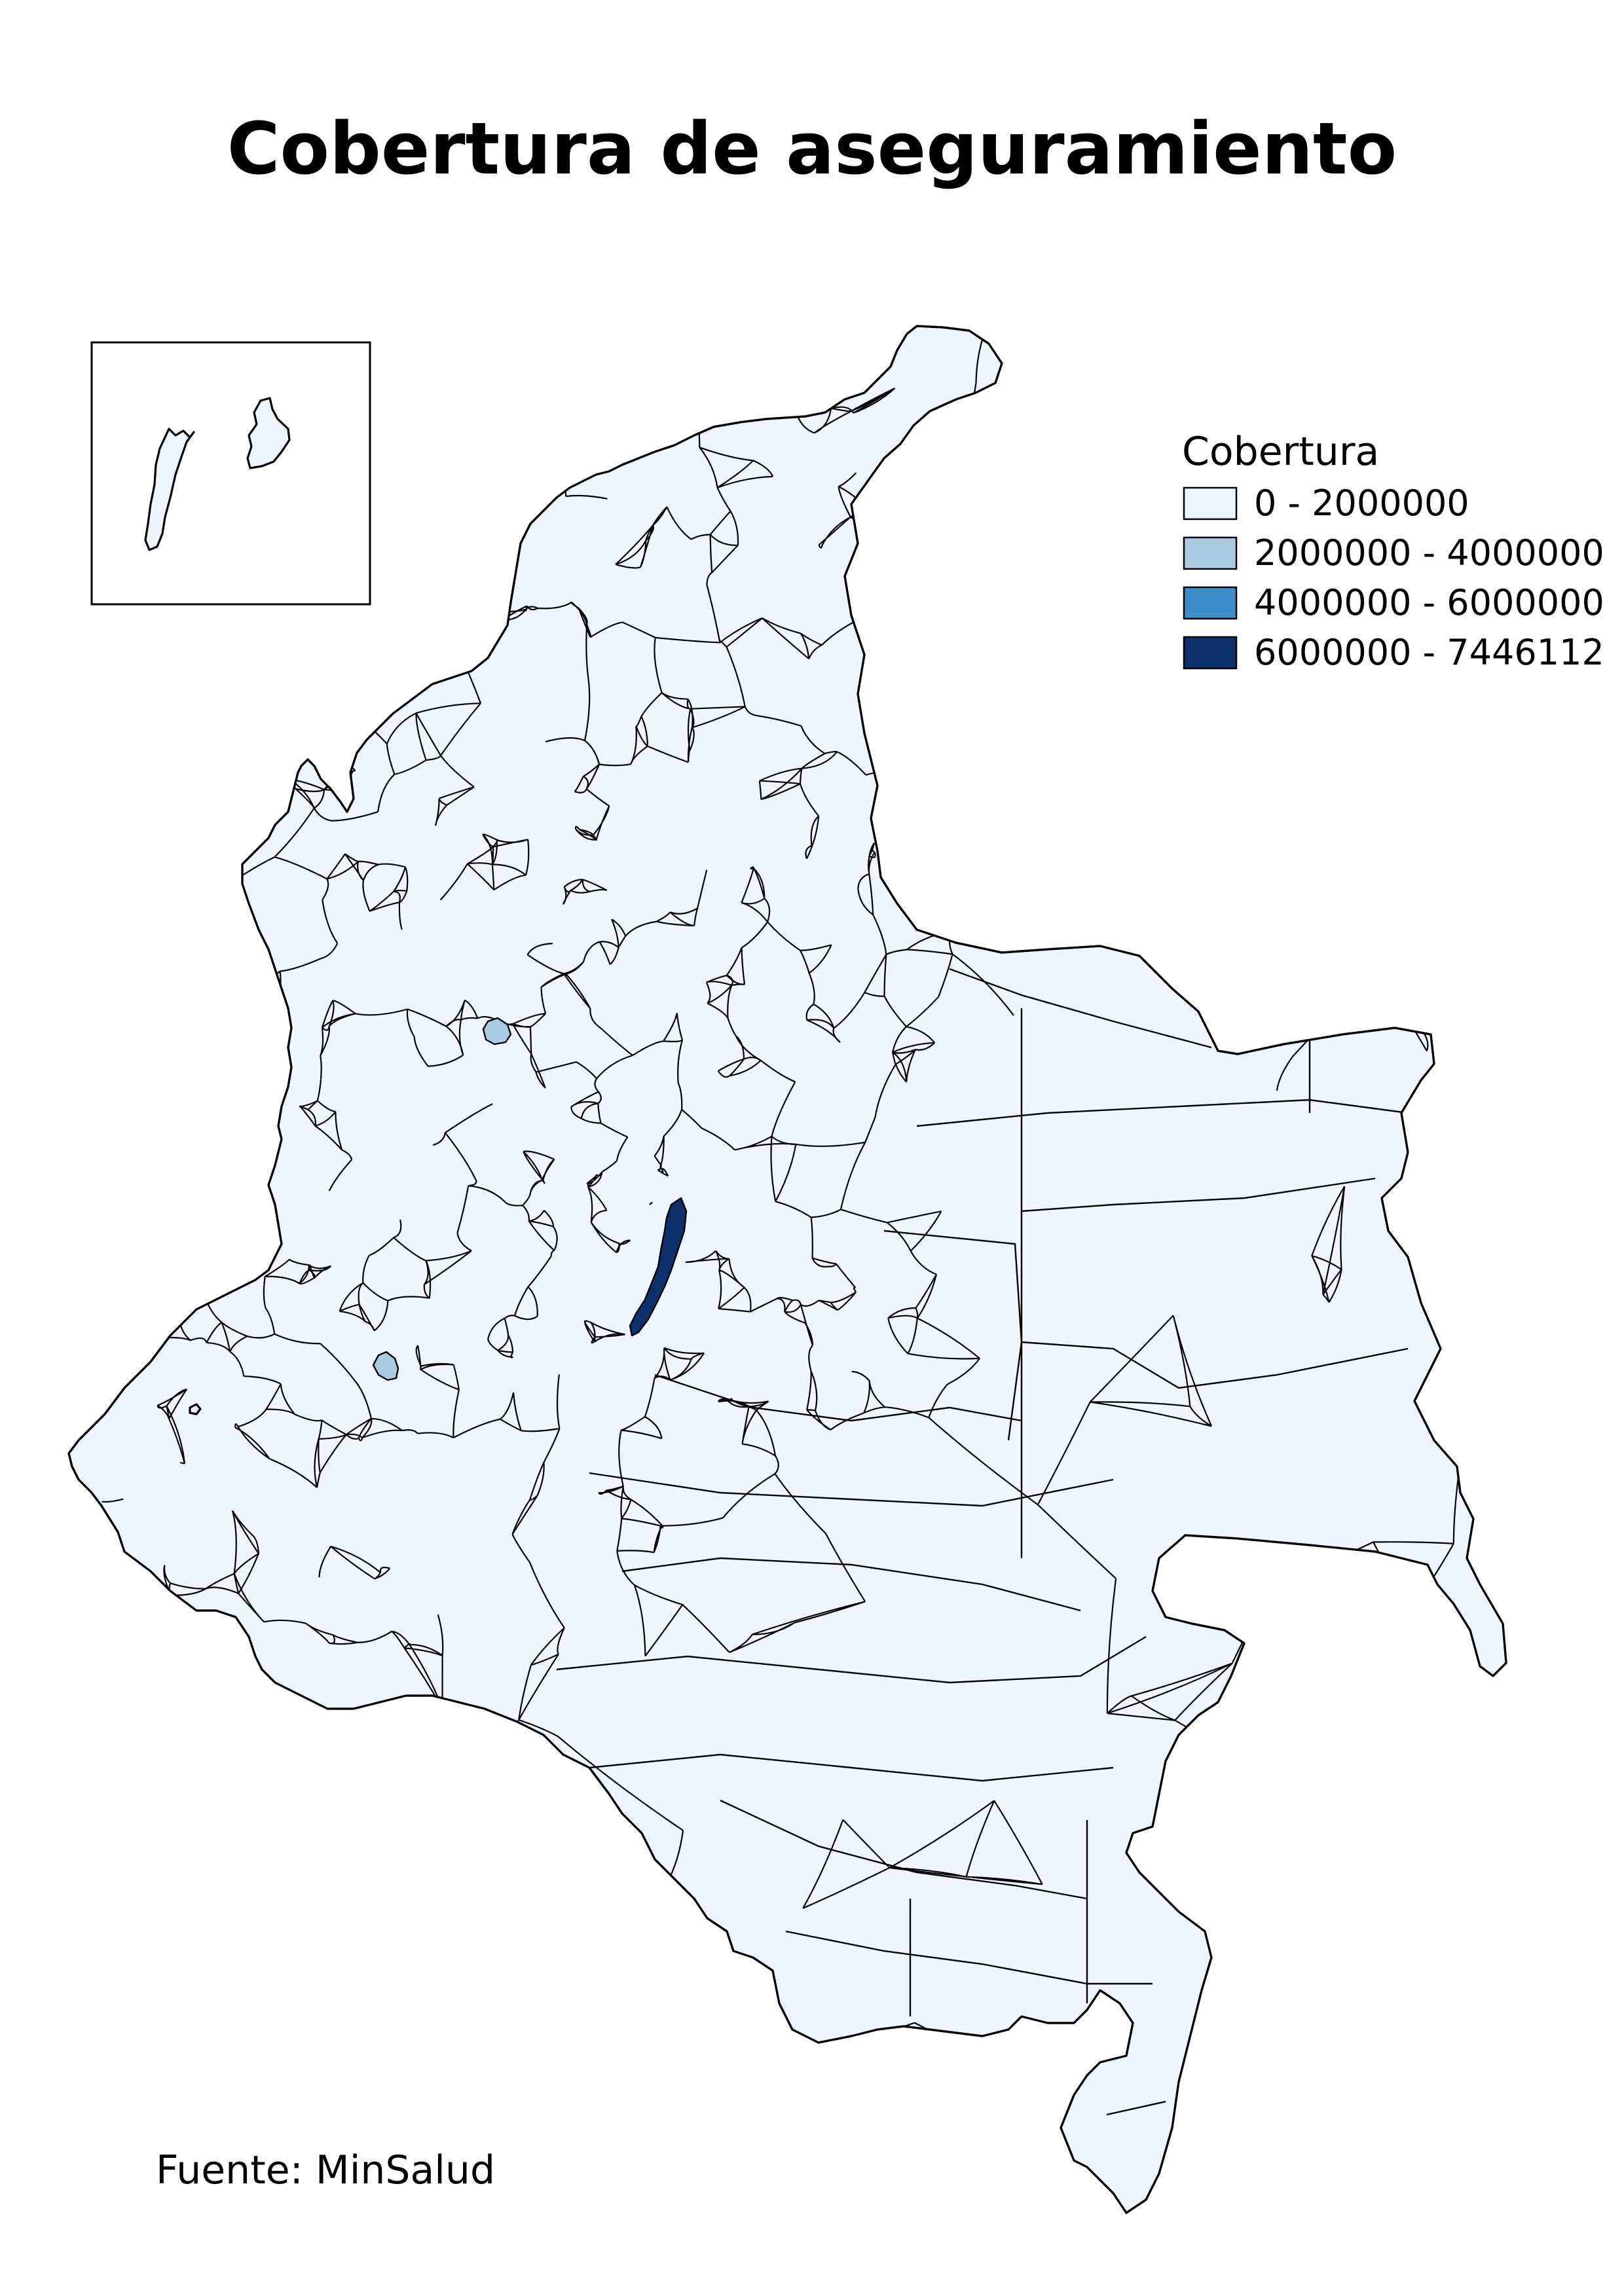  I want to click on source-note: Fuente: MinSalud, so click(325, 2170).